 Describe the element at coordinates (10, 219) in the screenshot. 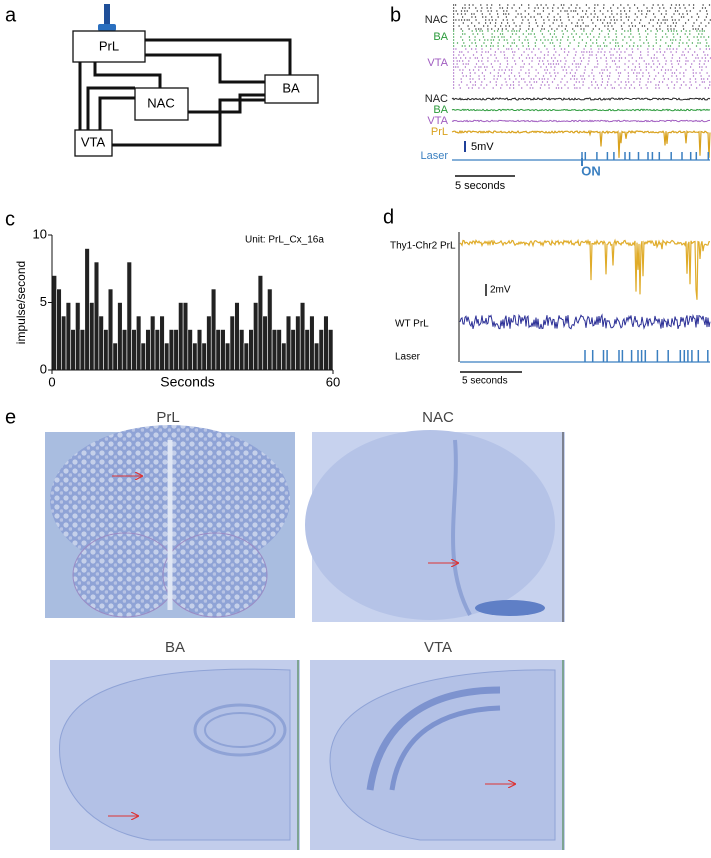

I see `panel-label: c` at that location.